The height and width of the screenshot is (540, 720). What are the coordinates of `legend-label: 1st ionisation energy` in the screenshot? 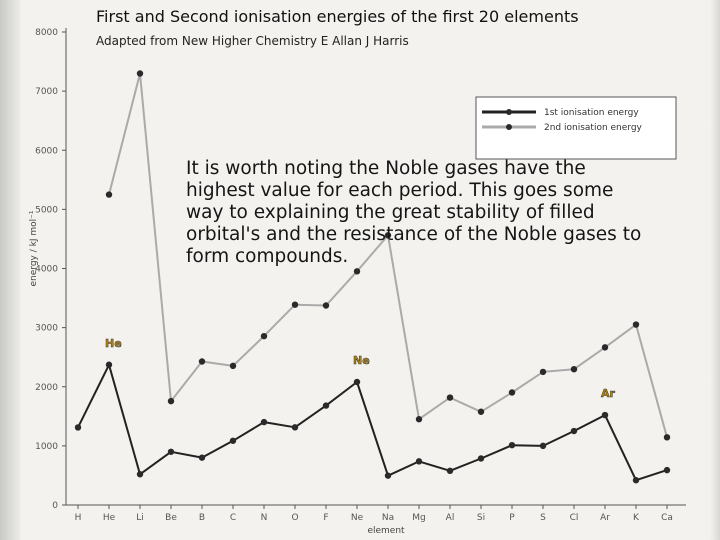 It's located at (591, 113).